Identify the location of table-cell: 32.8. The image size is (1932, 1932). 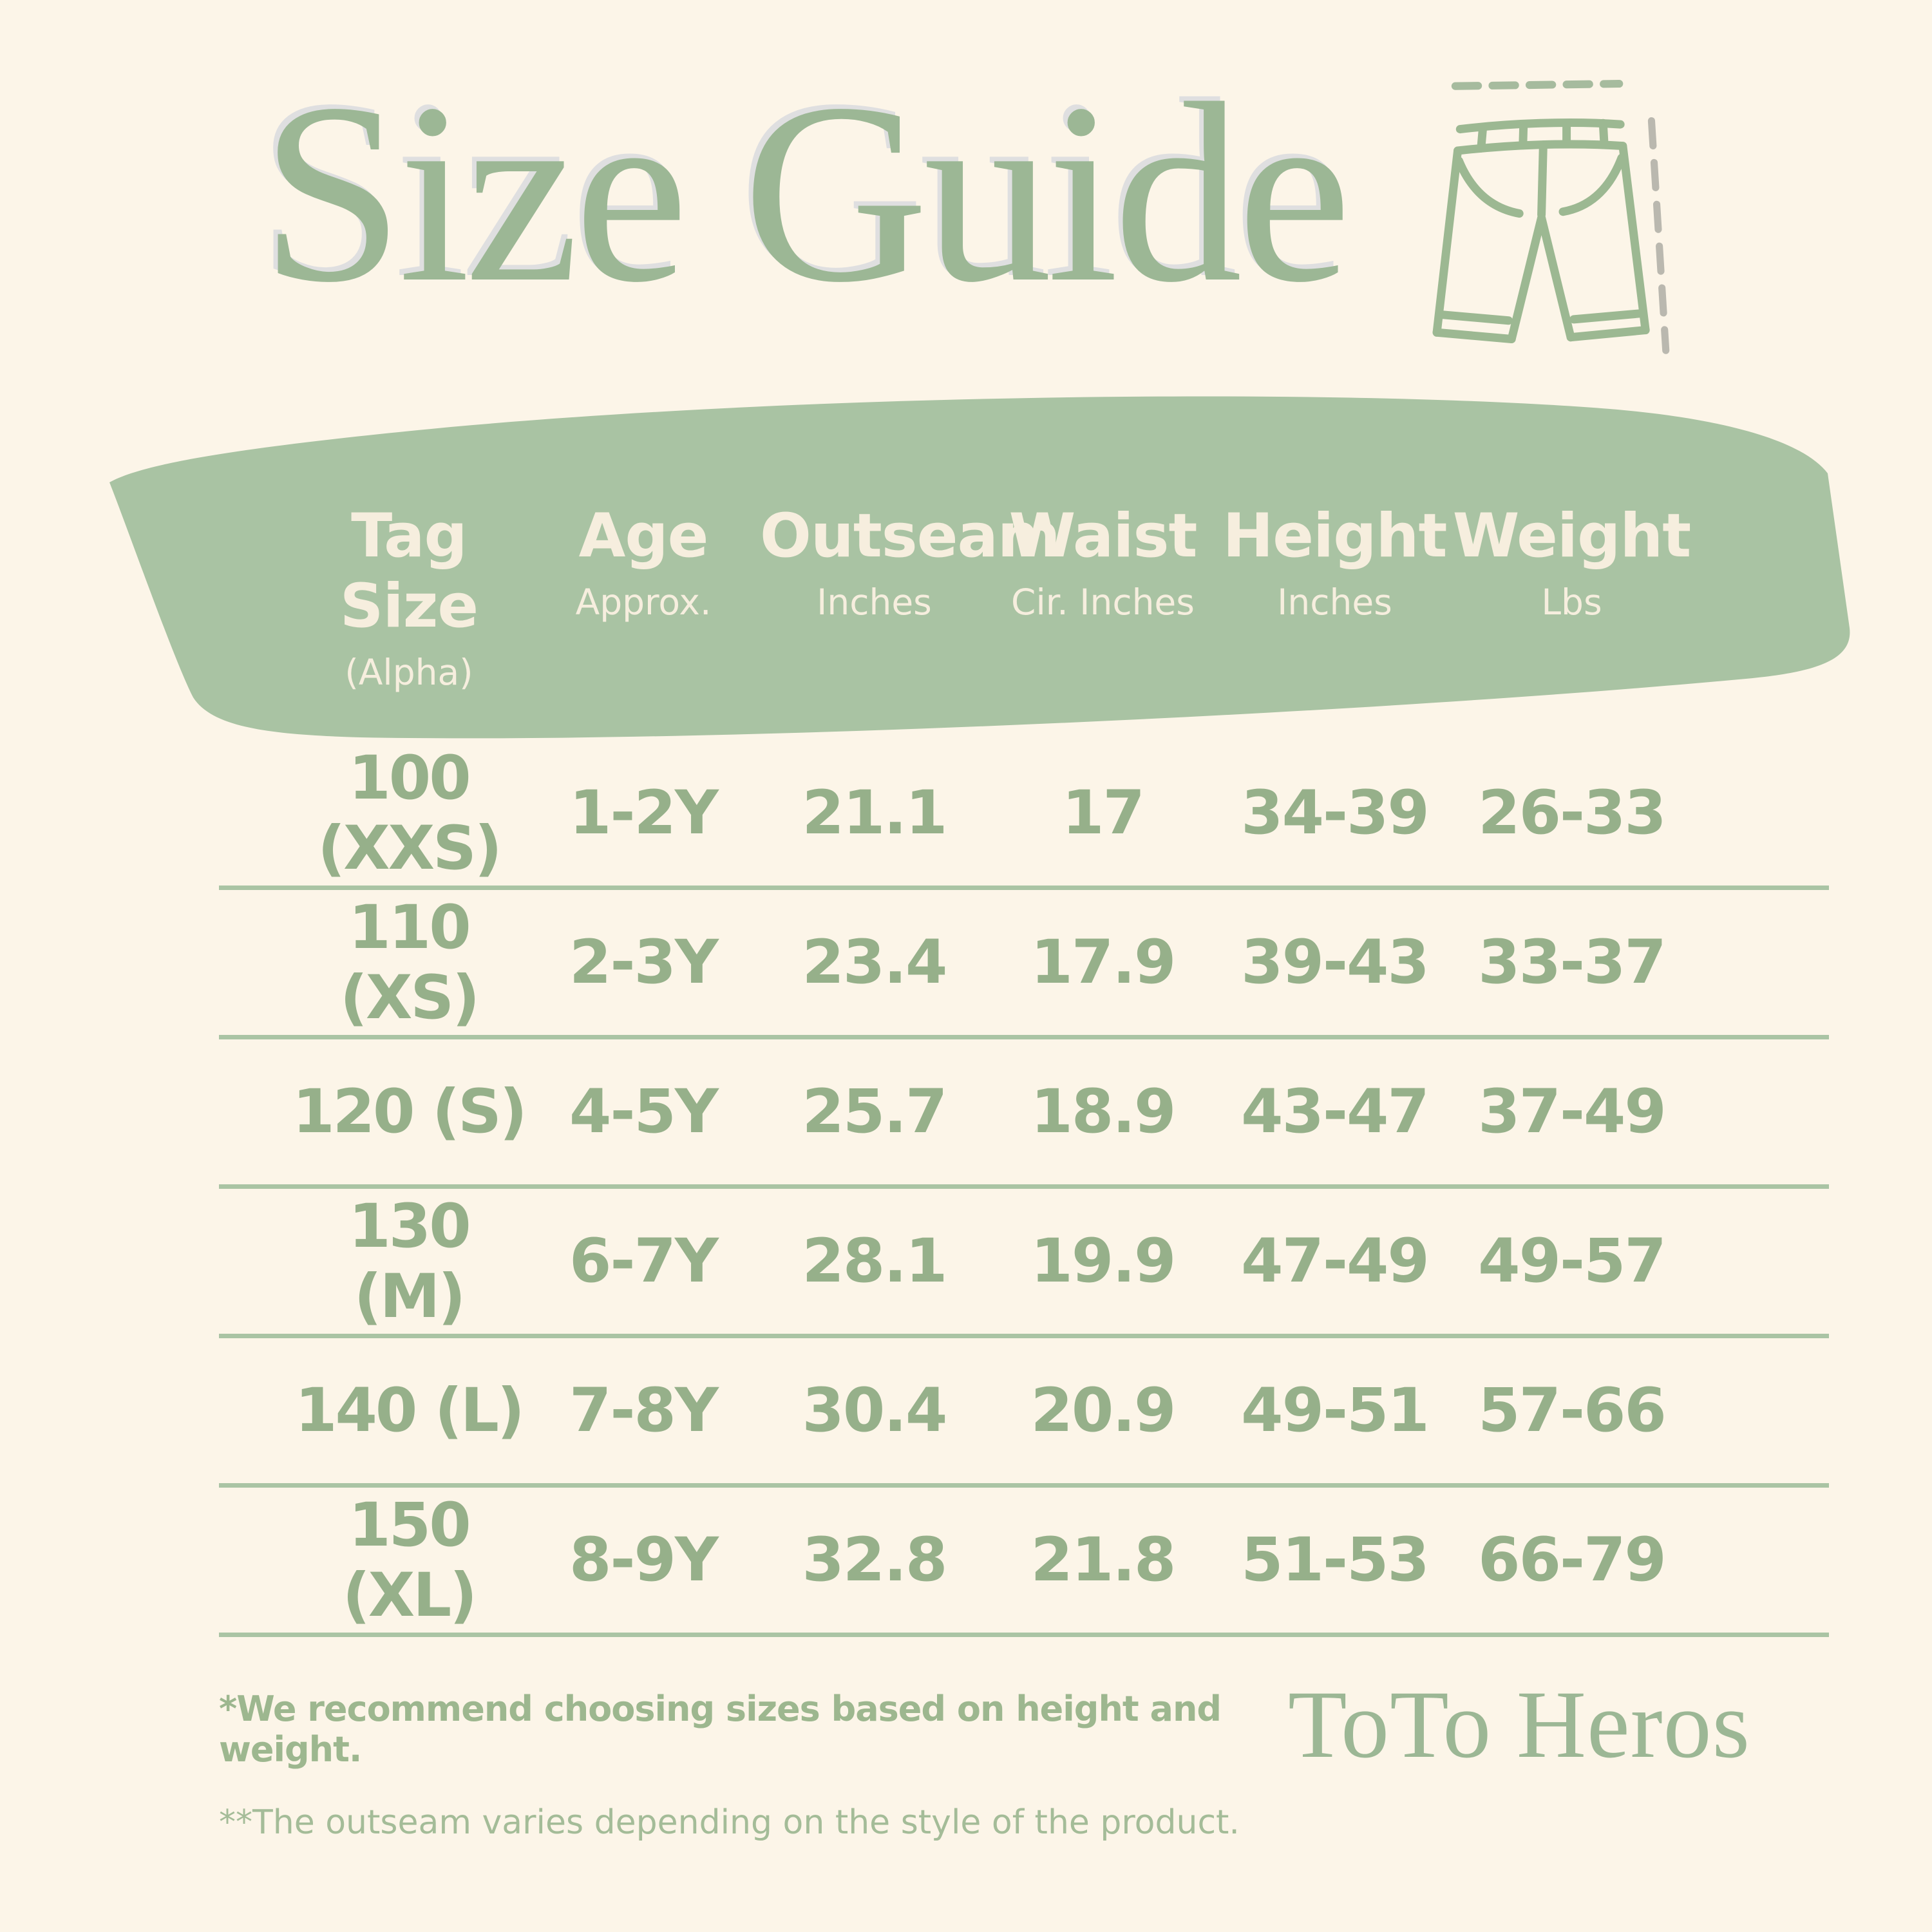
(875, 1560).